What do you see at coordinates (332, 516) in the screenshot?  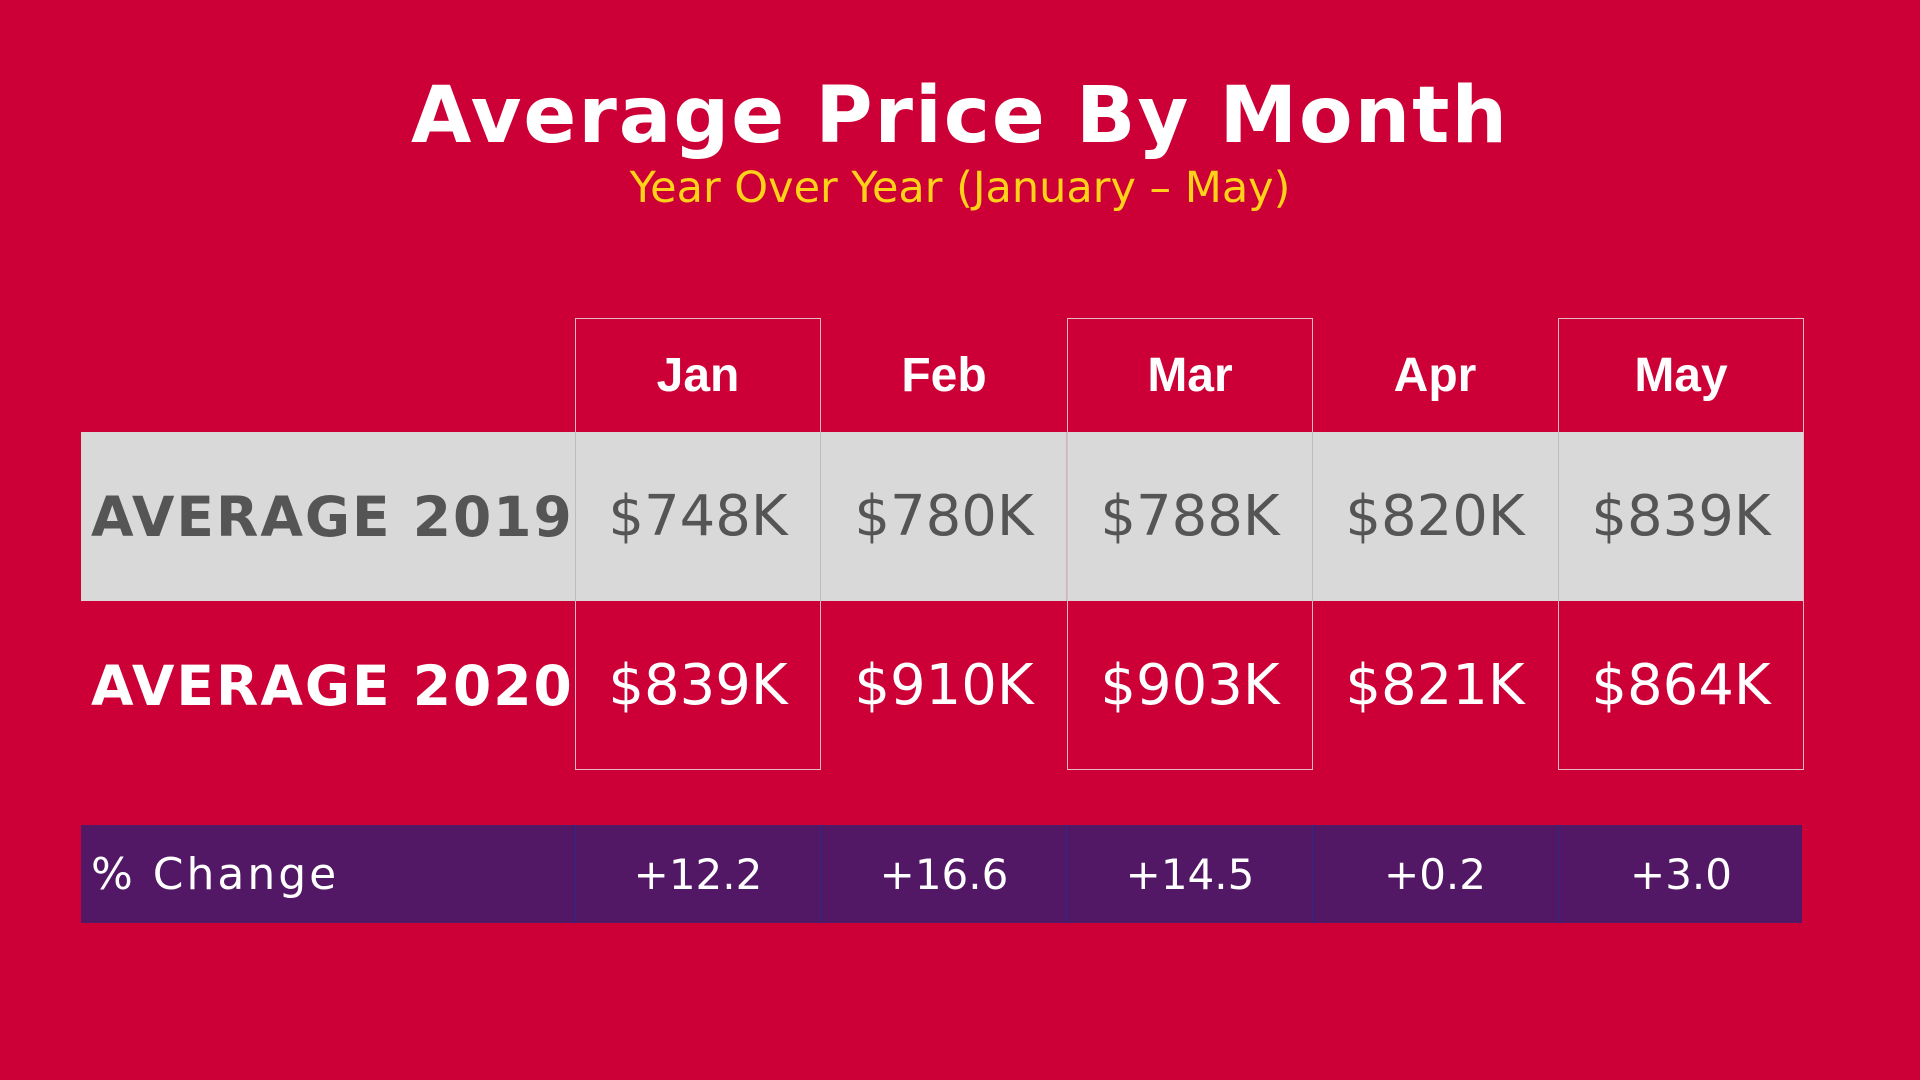 I see `row-label-2019: AVERAGE 2019` at bounding box center [332, 516].